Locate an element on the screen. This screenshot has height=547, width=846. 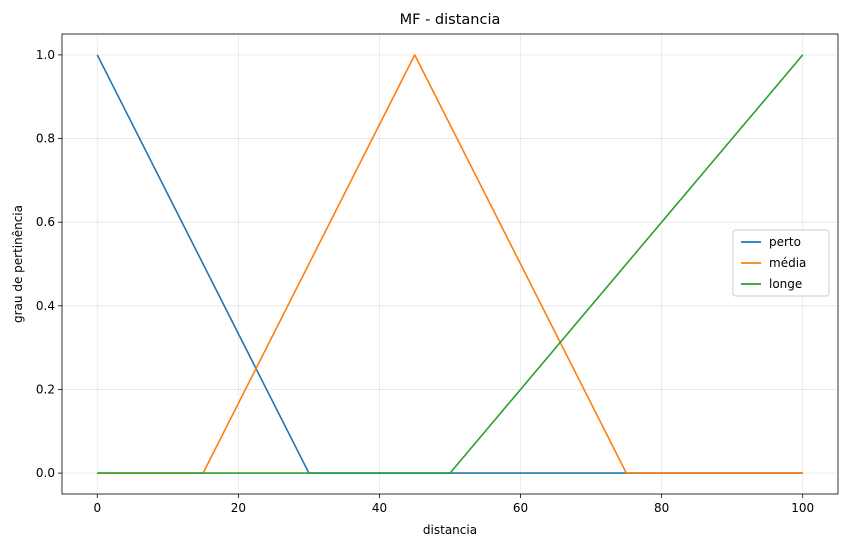
x-tick-label: 20 is located at coordinates (238, 508).